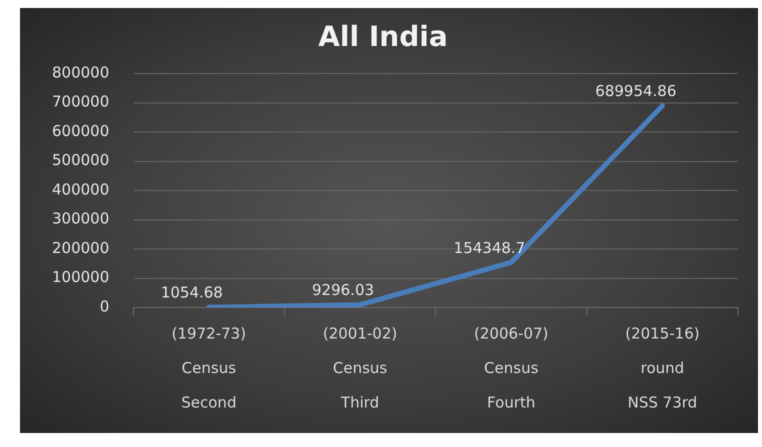 The width and height of the screenshot is (762, 447). I want to click on y-tick-label: 600000, so click(81, 131).